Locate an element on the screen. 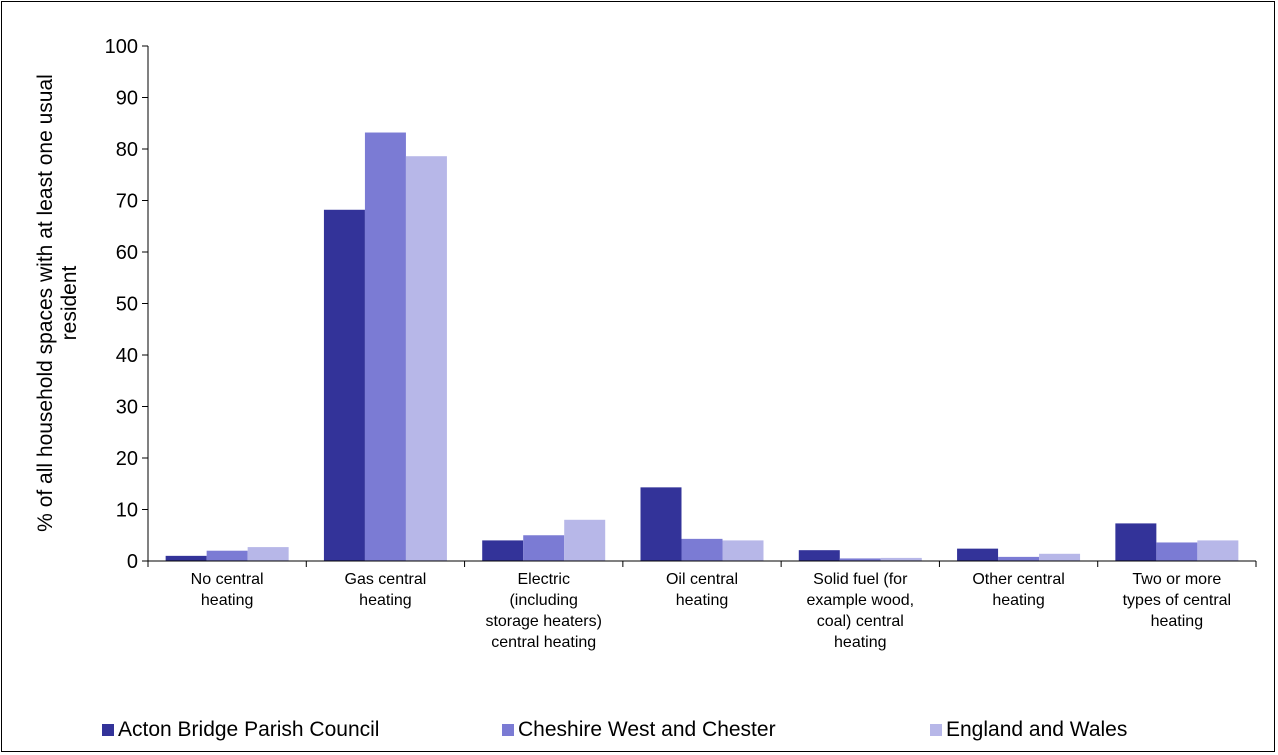  x-tick-label-line: storage heaters) is located at coordinates (543, 621).